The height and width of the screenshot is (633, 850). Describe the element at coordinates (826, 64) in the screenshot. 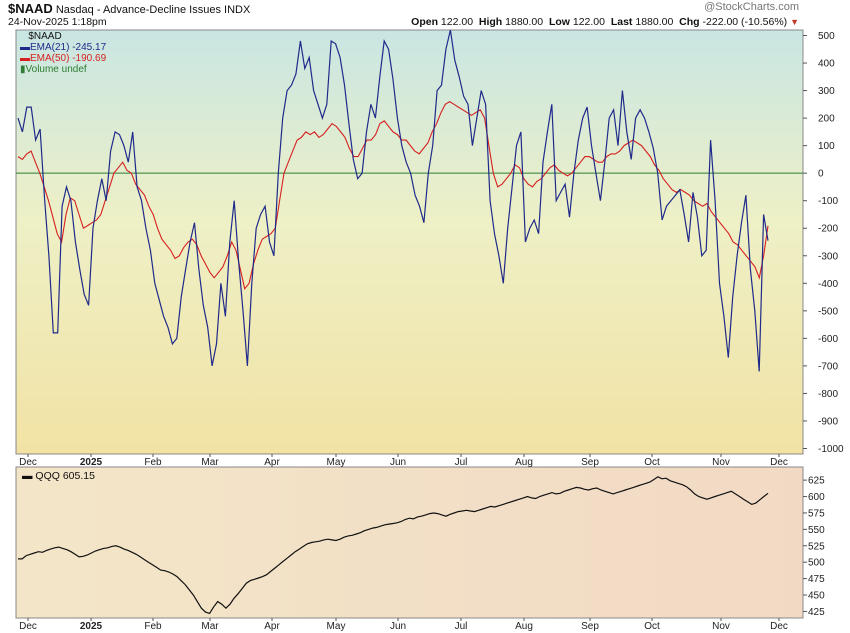

I see `naad-y-tick-label: 400` at that location.